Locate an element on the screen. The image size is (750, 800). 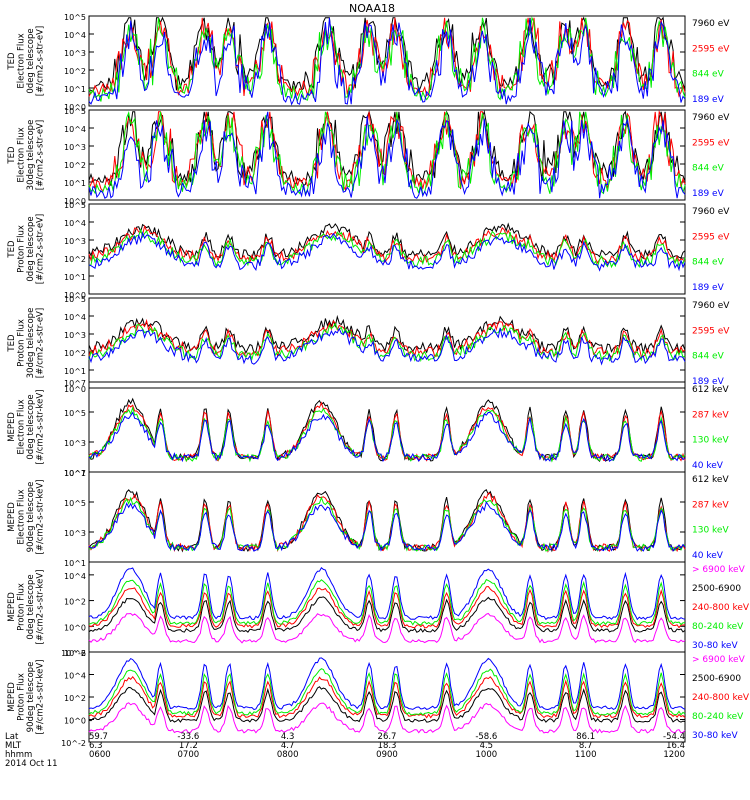
y-axis-label: 90deg telescope is located at coordinates (31, 697).